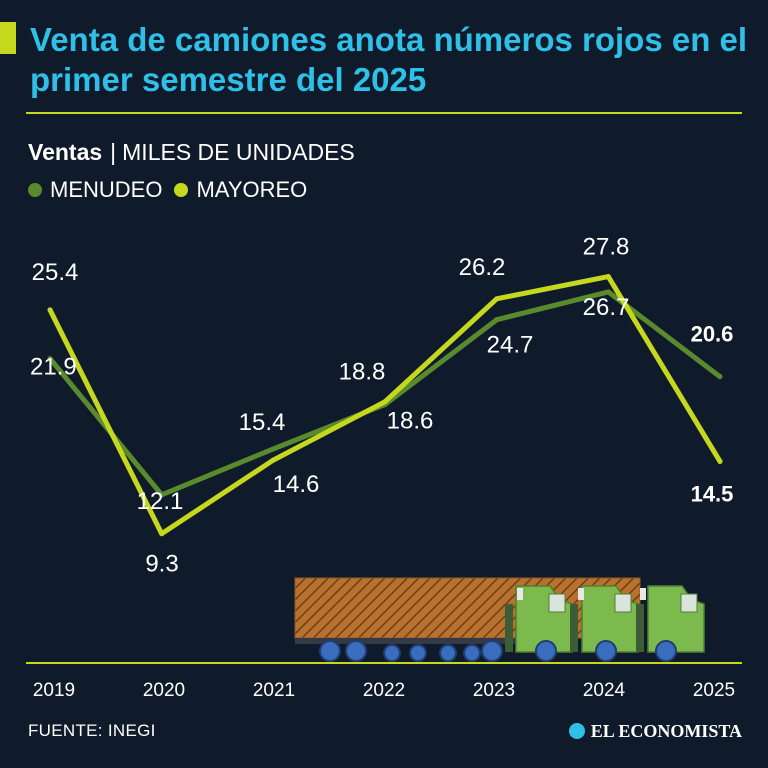 The height and width of the screenshot is (768, 768). Describe the element at coordinates (50, 359) in the screenshot. I see `data-point-menudeo-2019` at that location.